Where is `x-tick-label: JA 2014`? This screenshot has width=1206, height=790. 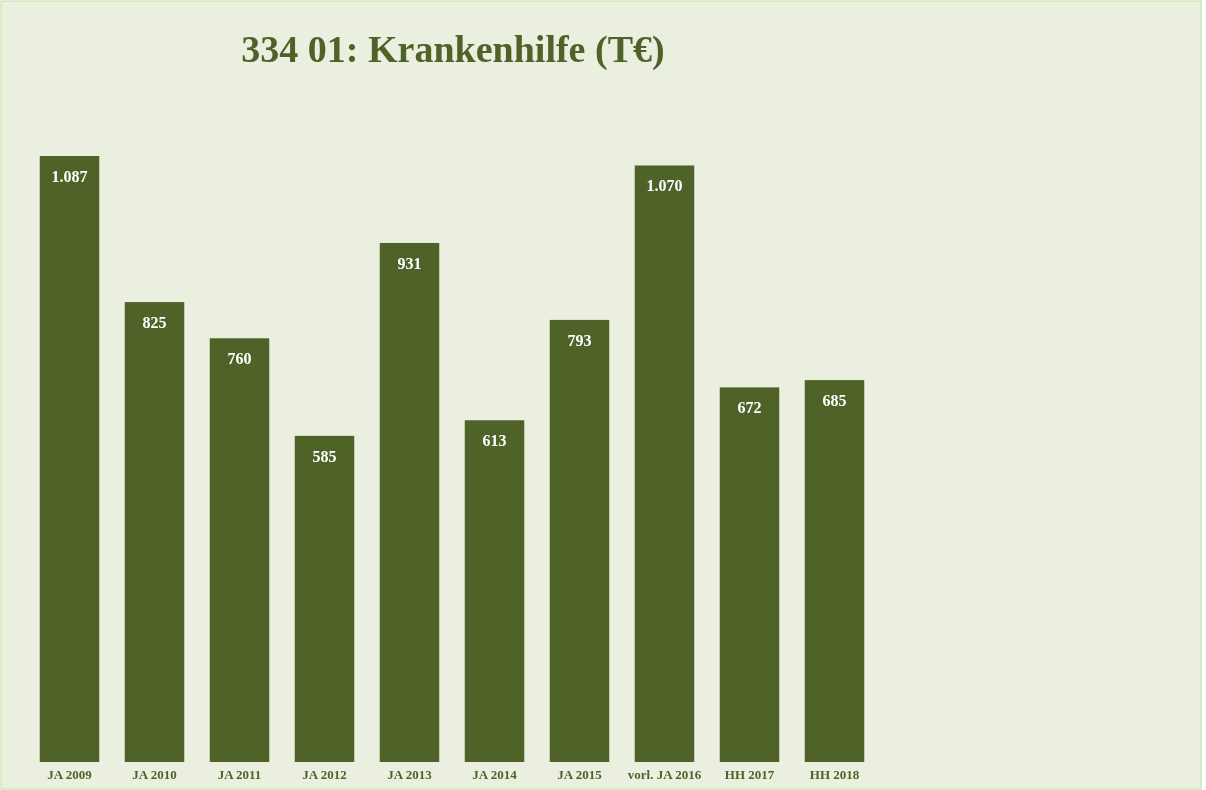
x-tick-label: JA 2014 is located at coordinates (495, 775).